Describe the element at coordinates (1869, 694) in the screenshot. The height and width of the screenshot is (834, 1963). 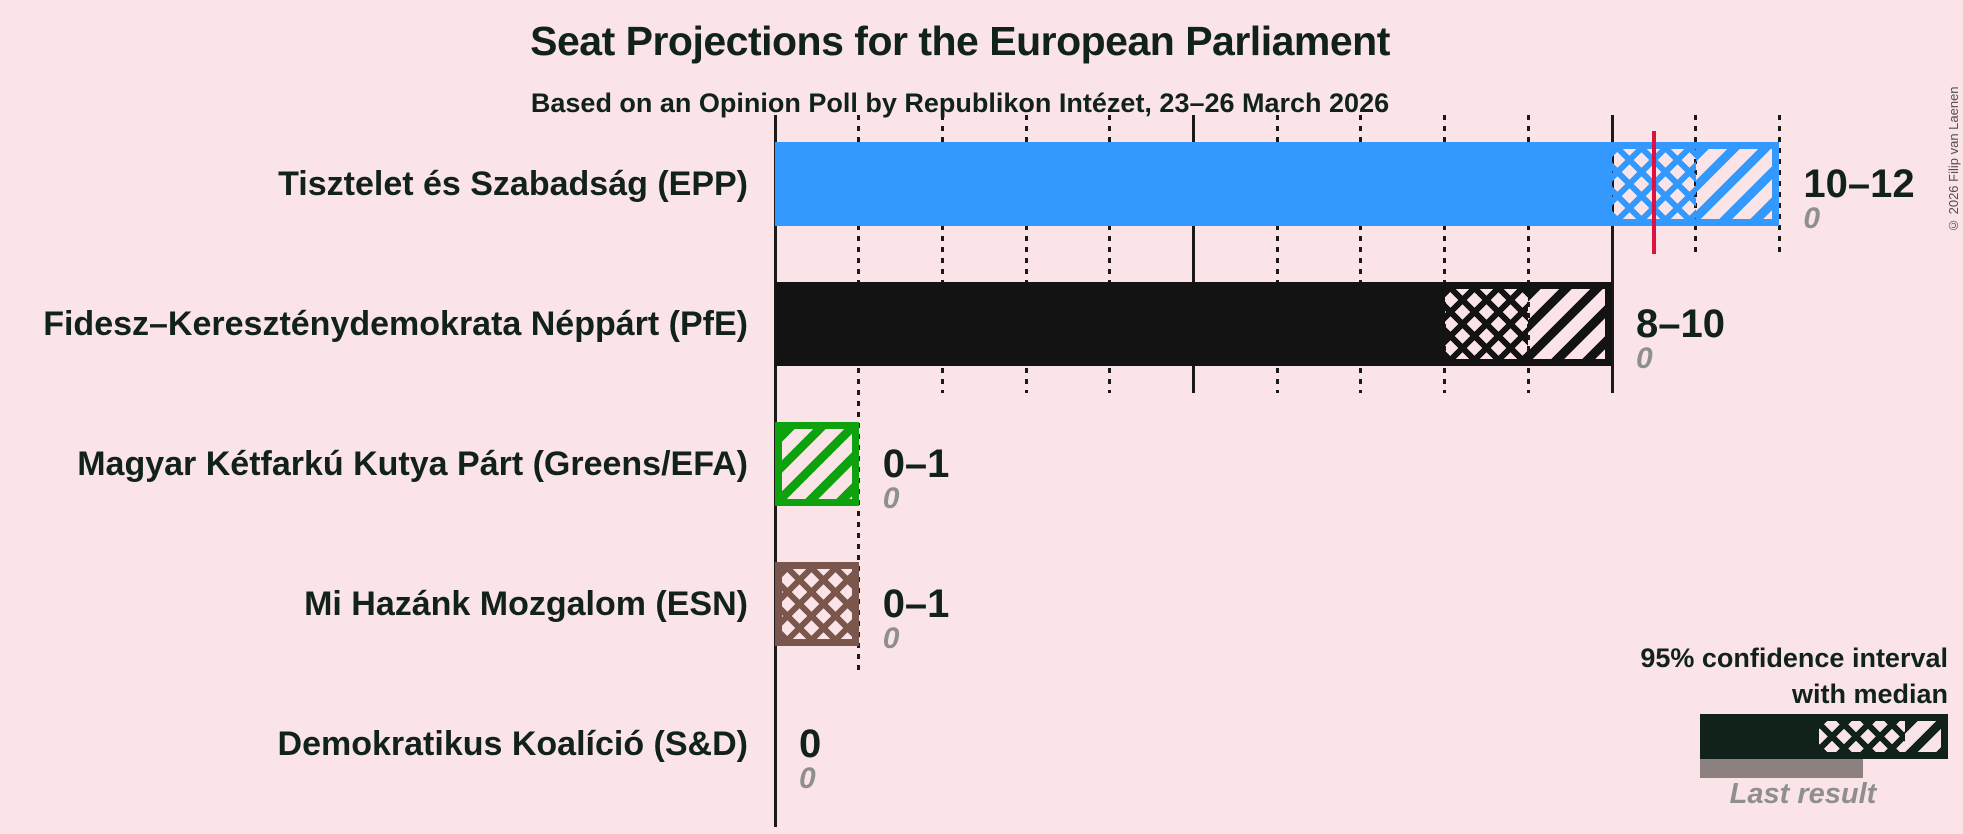
I see `legend-caption-line2: with median` at that location.